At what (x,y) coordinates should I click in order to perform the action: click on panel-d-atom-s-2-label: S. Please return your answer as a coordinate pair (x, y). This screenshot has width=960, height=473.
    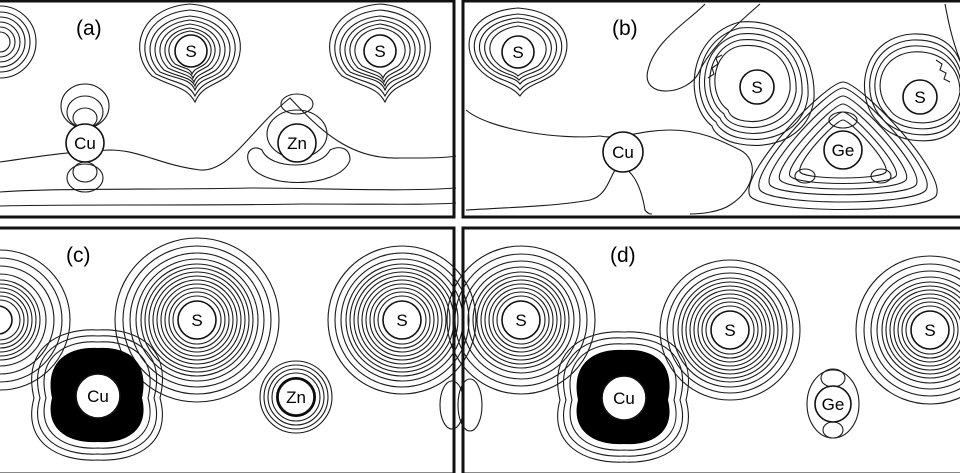
    Looking at the image, I should click on (729, 330).